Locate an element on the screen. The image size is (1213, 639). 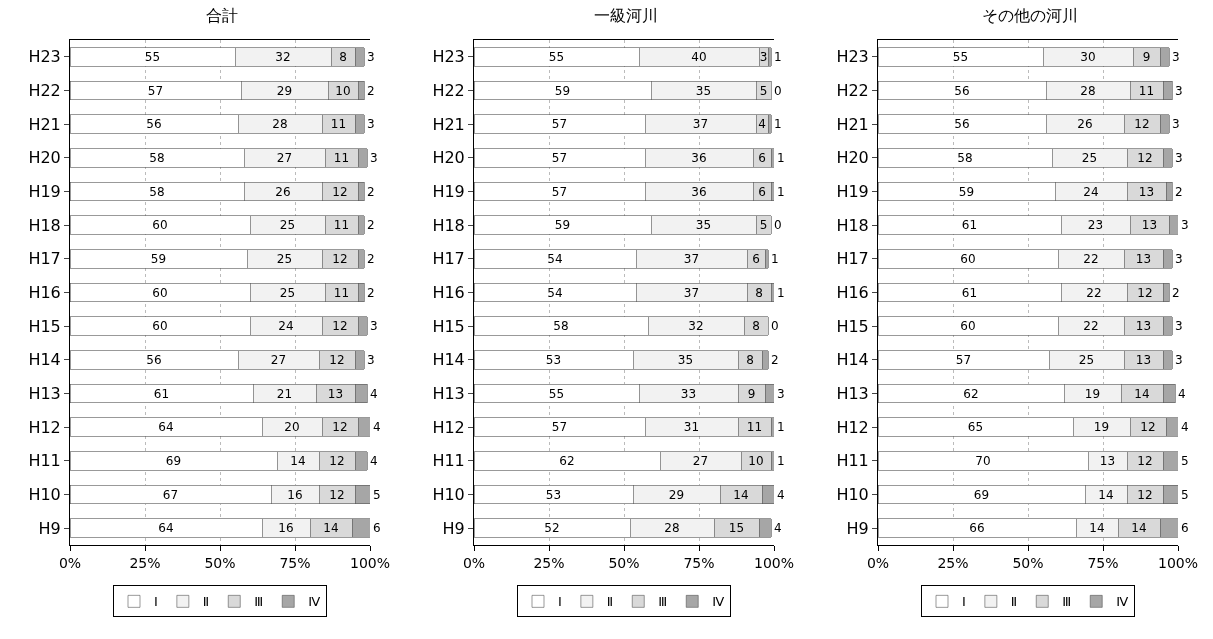
data-label: 29 is located at coordinates (676, 494).